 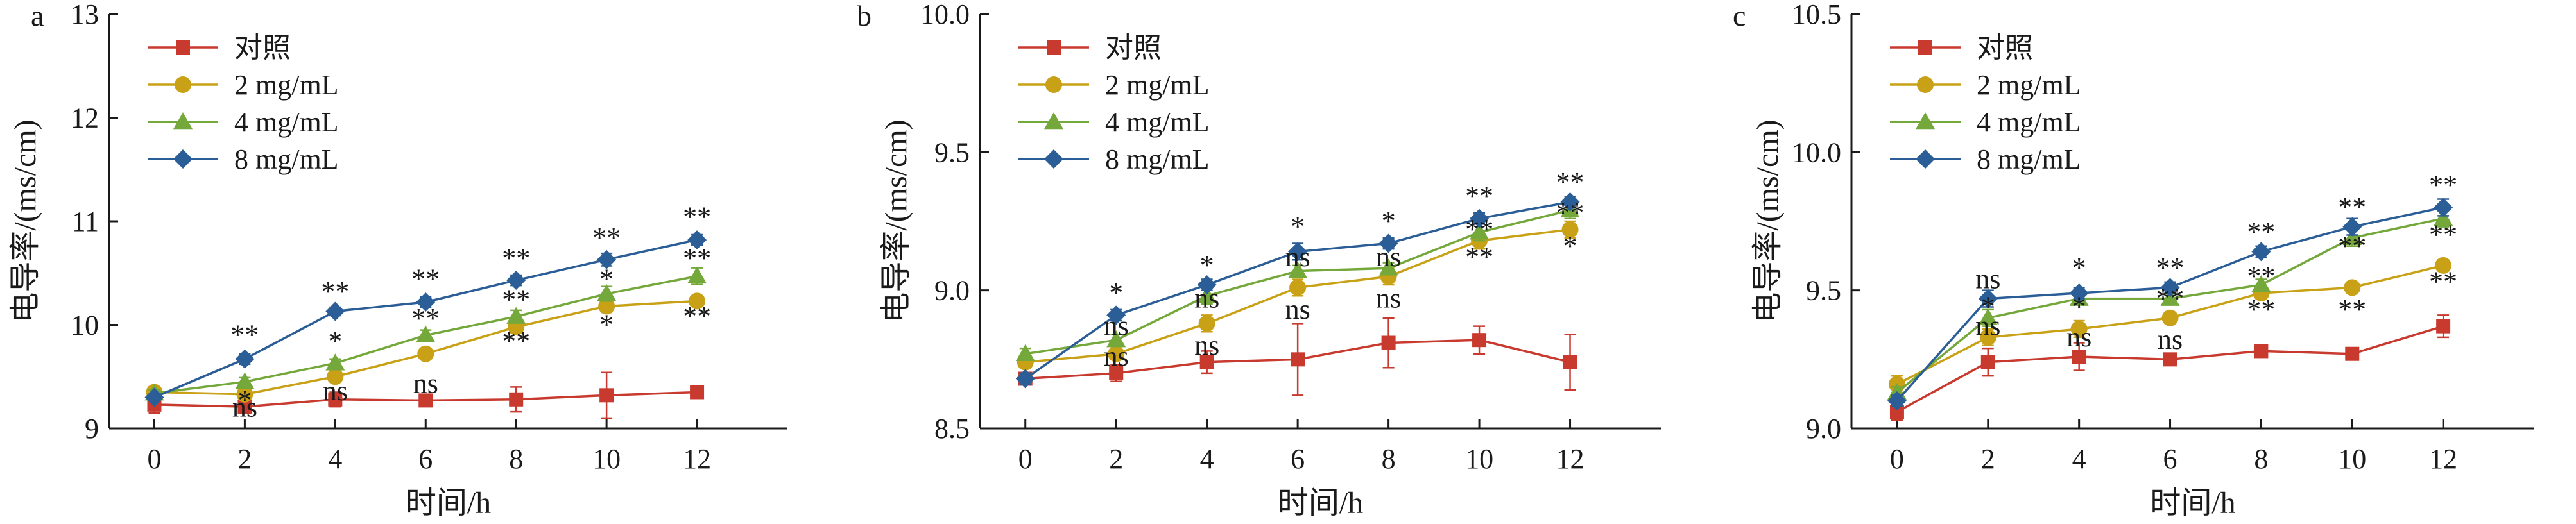 What do you see at coordinates (864, 16) in the screenshot?
I see `panel-label: b` at bounding box center [864, 16].